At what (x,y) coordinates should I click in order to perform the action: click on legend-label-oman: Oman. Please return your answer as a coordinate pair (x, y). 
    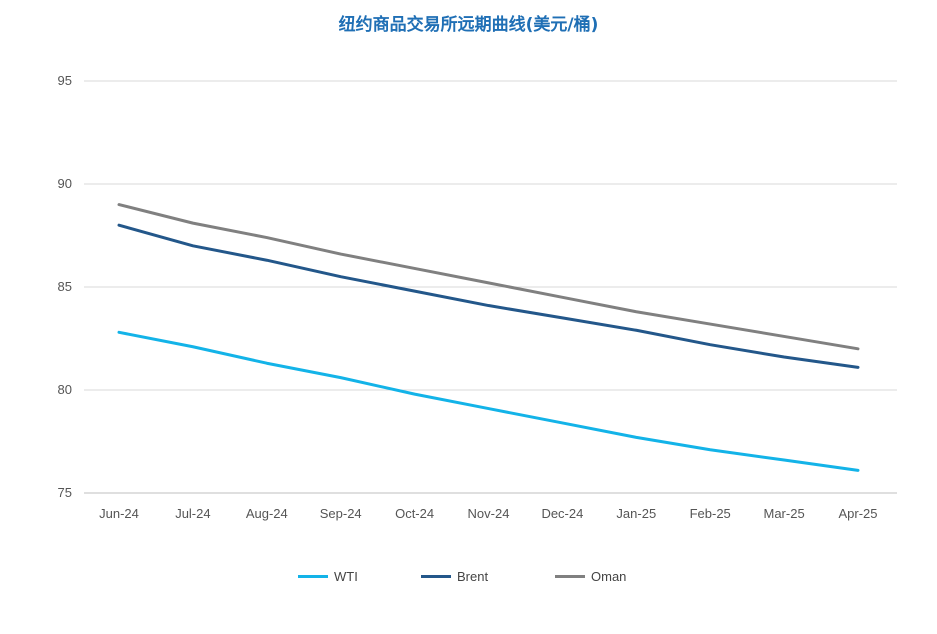
    Looking at the image, I should click on (609, 576).